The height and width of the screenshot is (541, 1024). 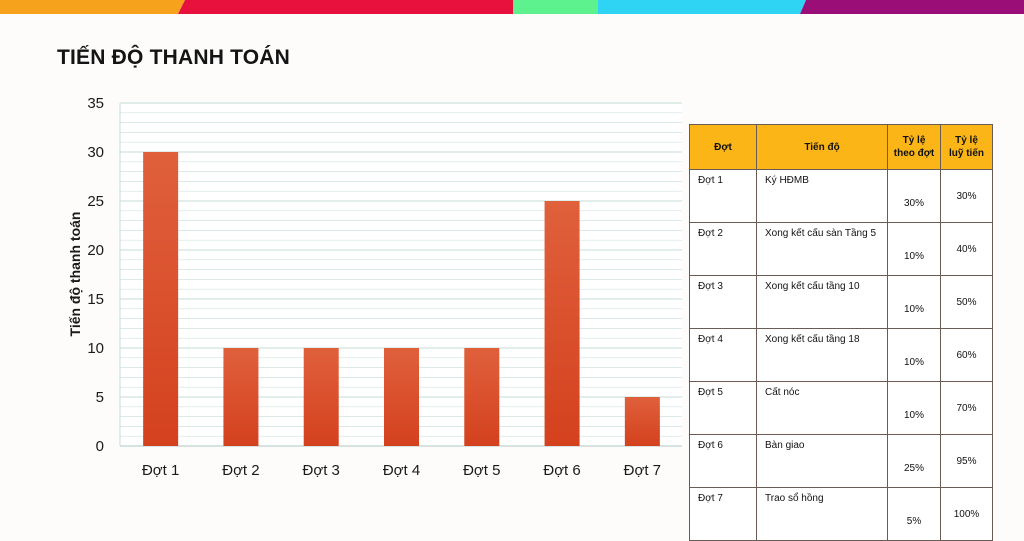 I want to click on cell-tien-do: Xong kết cấu tầng 18, so click(x=822, y=355).